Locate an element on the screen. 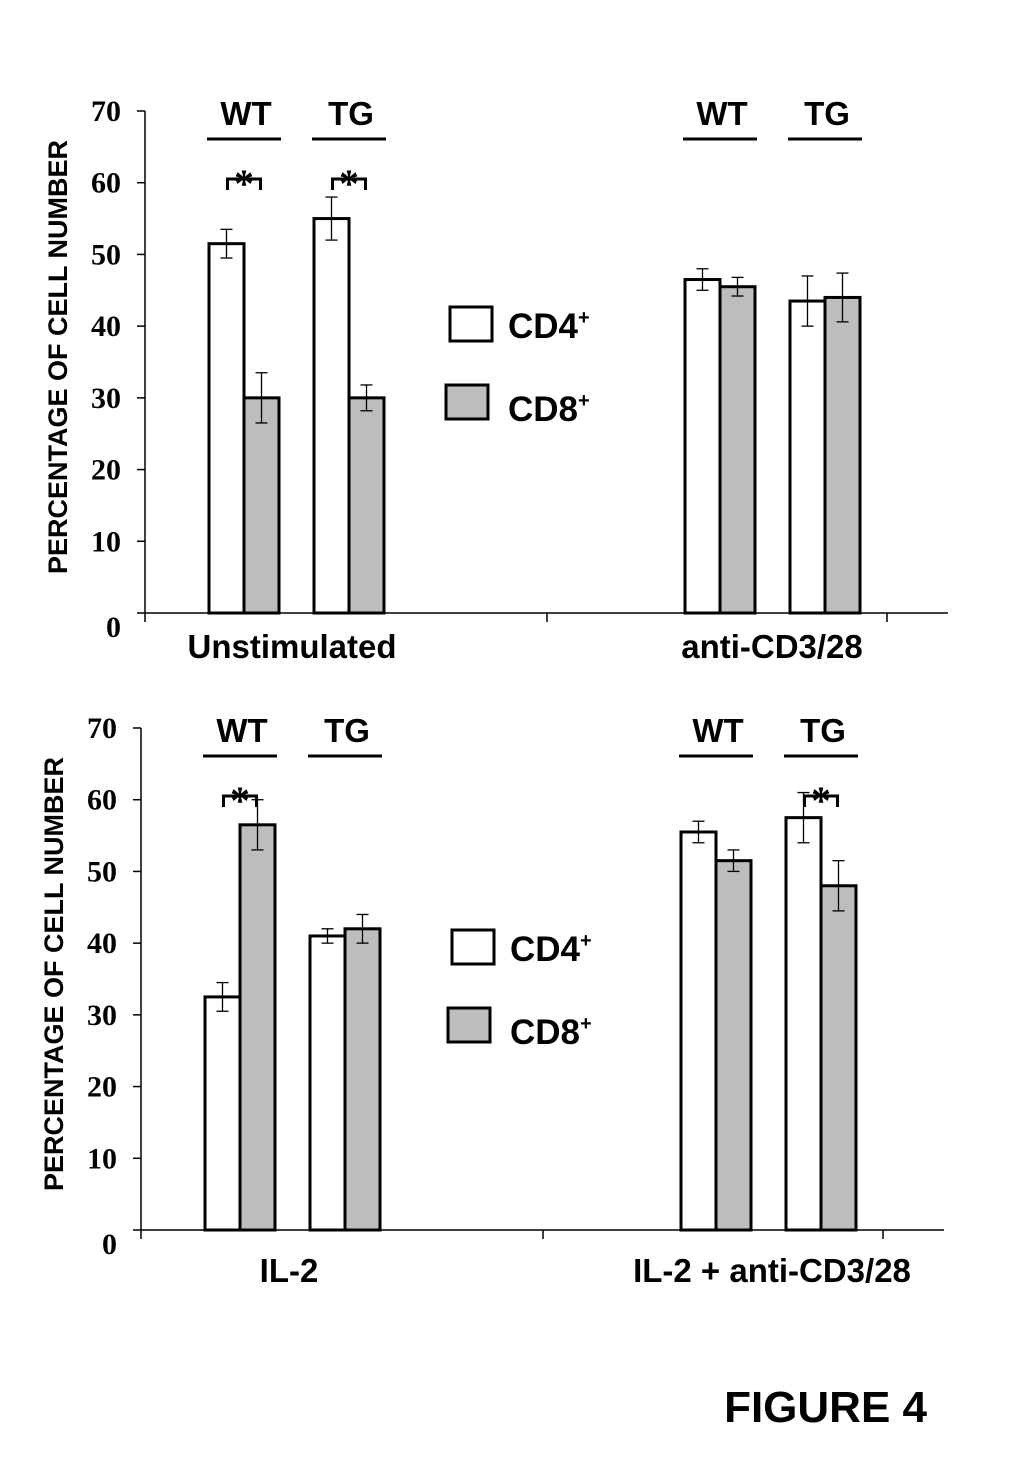  condition-label: Unstimulated is located at coordinates (291, 646).